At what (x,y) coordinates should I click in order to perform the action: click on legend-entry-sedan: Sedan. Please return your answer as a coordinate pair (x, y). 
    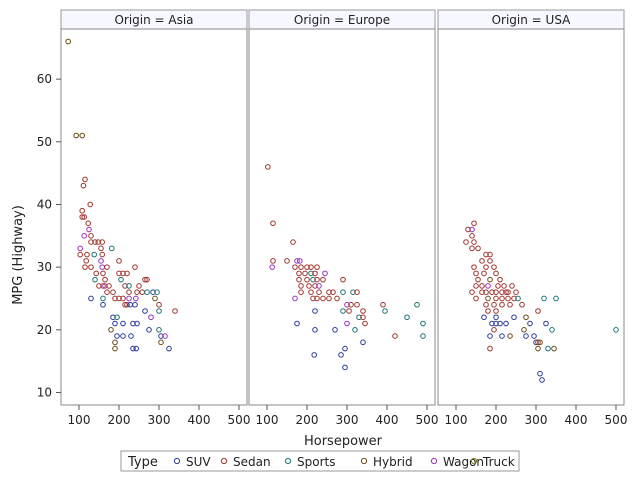
    Looking at the image, I should click on (252, 462).